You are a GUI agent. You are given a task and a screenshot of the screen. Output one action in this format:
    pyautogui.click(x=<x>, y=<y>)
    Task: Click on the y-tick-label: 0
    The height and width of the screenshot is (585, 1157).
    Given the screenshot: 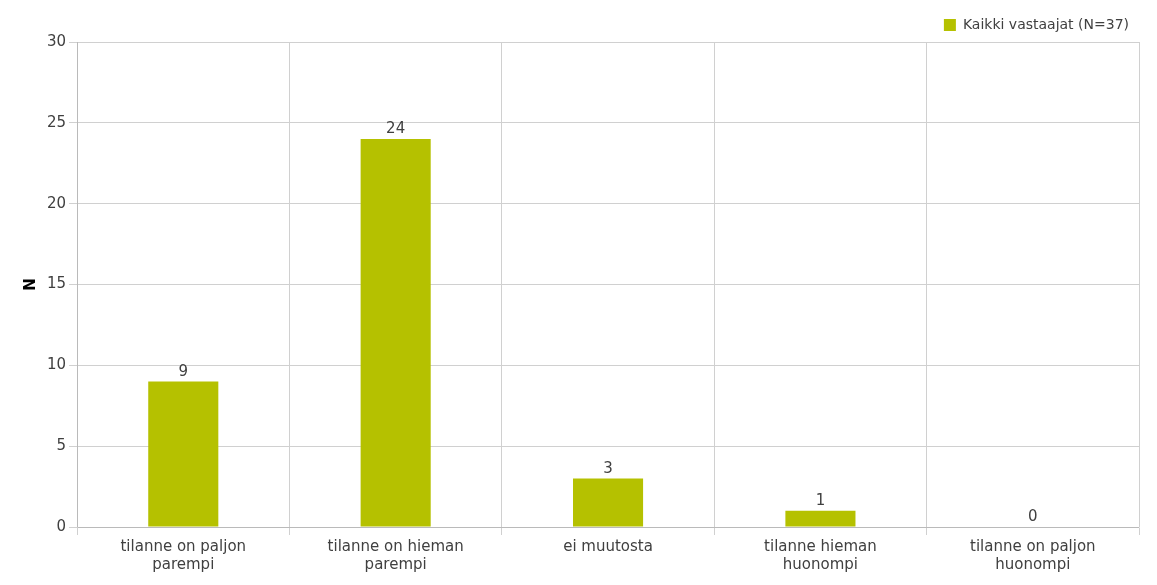 What is the action you would take?
    pyautogui.click(x=61, y=525)
    